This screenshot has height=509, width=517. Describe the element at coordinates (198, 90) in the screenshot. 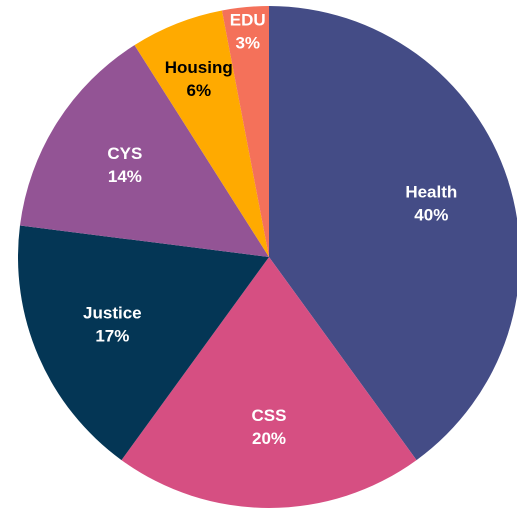

I see `slice-value-label: 6%` at that location.